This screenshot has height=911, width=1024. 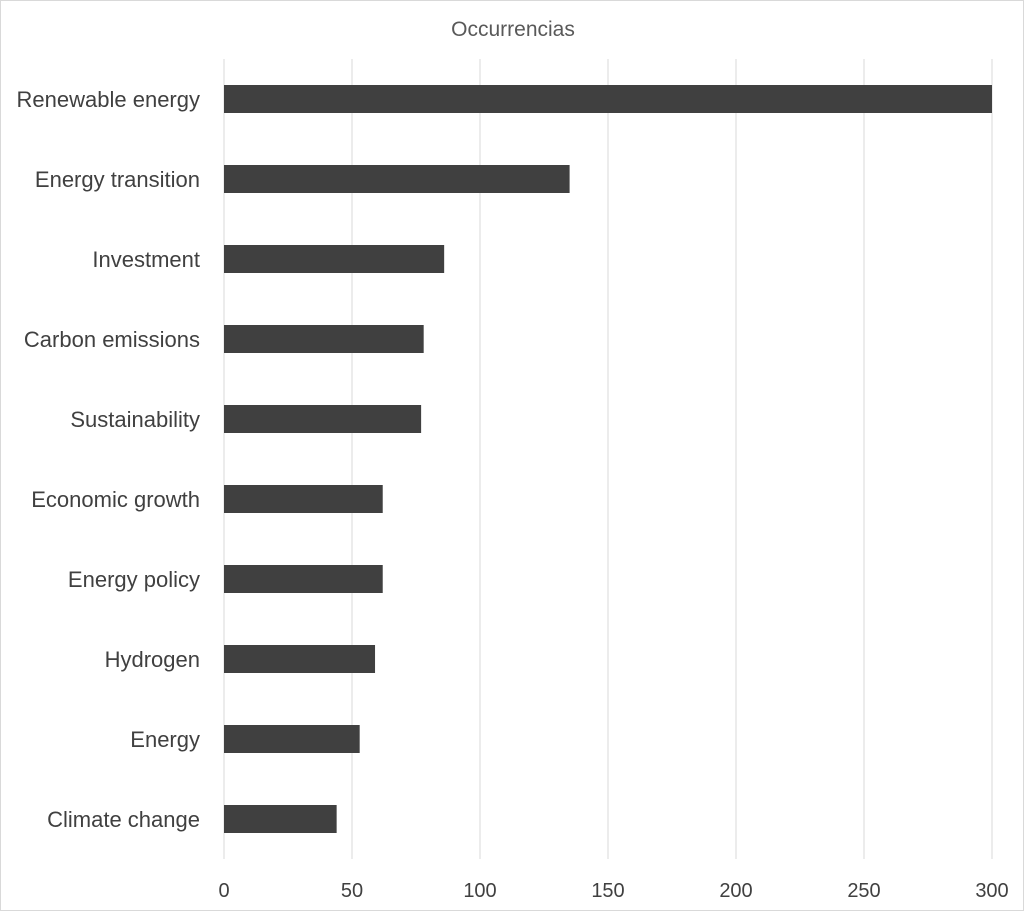 What do you see at coordinates (352, 891) in the screenshot?
I see `x-tick-label: 50` at bounding box center [352, 891].